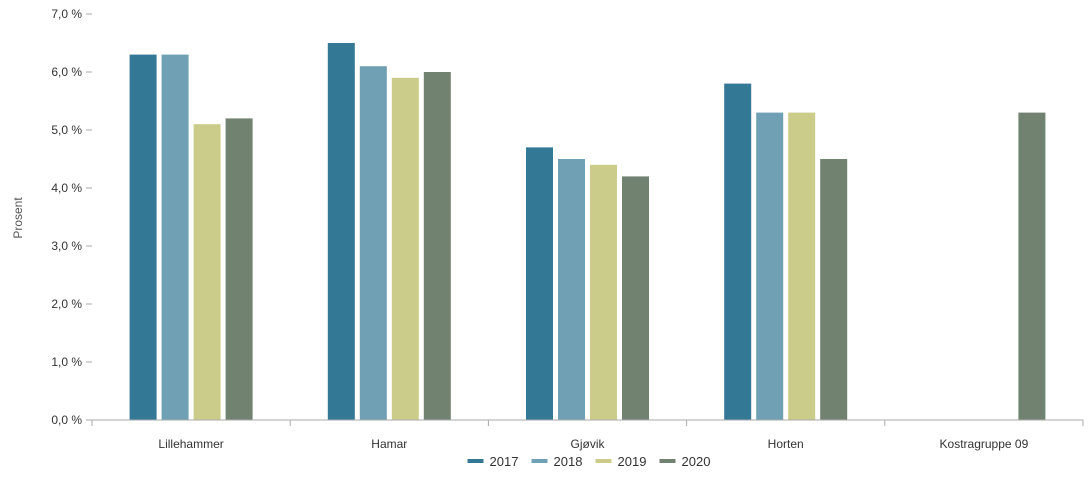 The width and height of the screenshot is (1091, 487). I want to click on legend-swatch-2017, so click(475, 461).